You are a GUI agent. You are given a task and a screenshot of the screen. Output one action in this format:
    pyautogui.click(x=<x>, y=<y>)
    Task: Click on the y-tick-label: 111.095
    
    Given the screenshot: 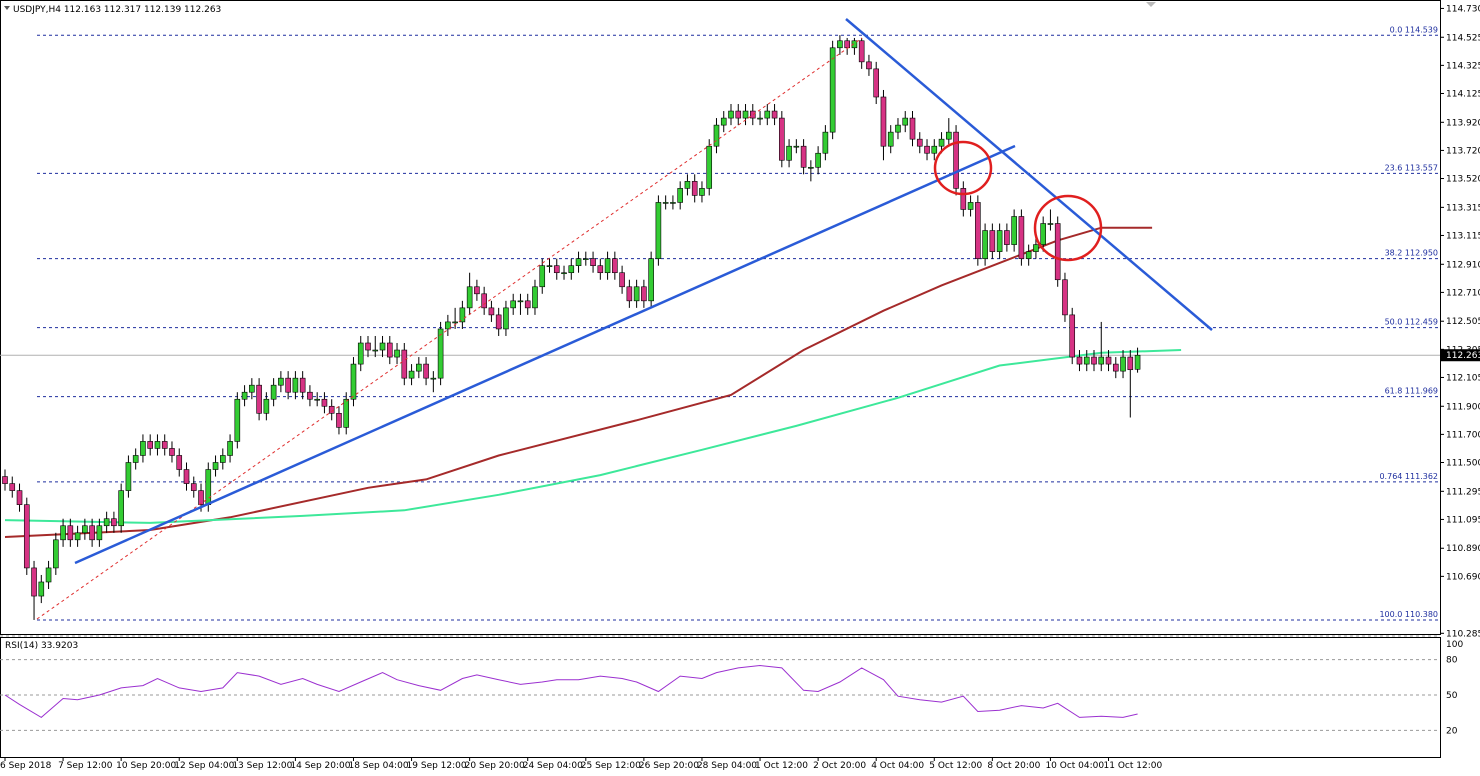 What is the action you would take?
    pyautogui.click(x=1463, y=520)
    